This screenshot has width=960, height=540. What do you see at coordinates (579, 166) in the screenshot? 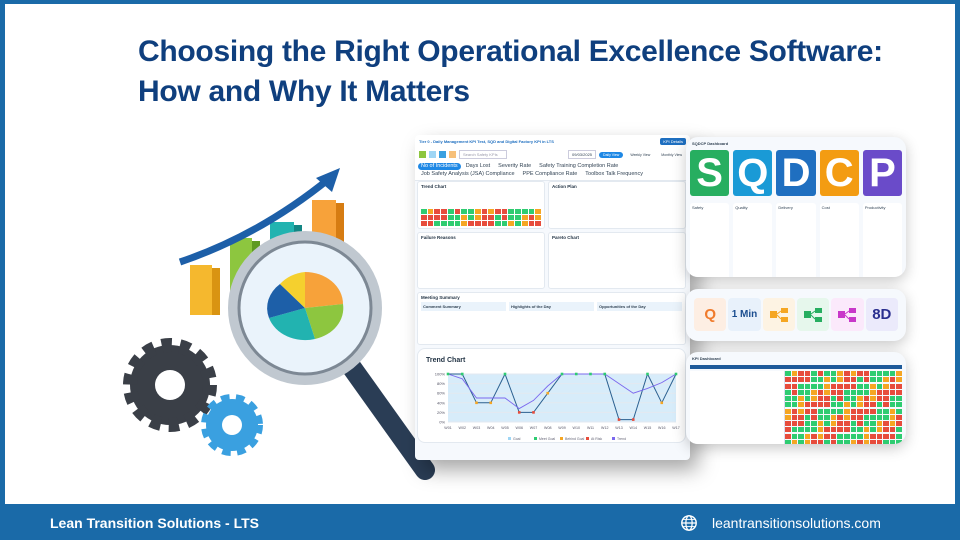
I see `tab-training: Safety Training Completion Rate` at bounding box center [579, 166].